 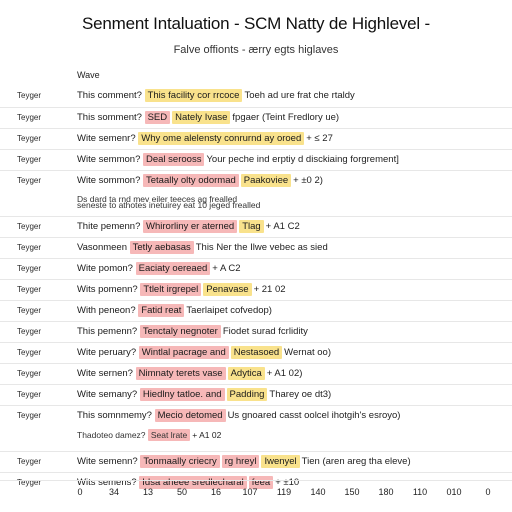 I want to click on highlight-span: Why ome alelensty conrurnd ay oroed, so click(x=221, y=138).